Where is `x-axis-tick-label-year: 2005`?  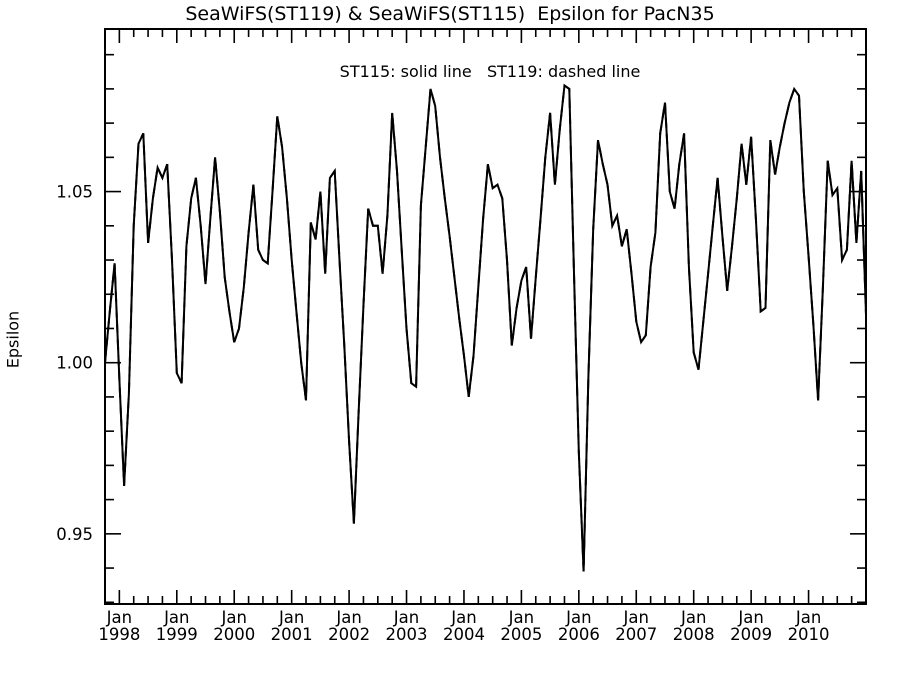
x-axis-tick-label-year: 2005 is located at coordinates (521, 634).